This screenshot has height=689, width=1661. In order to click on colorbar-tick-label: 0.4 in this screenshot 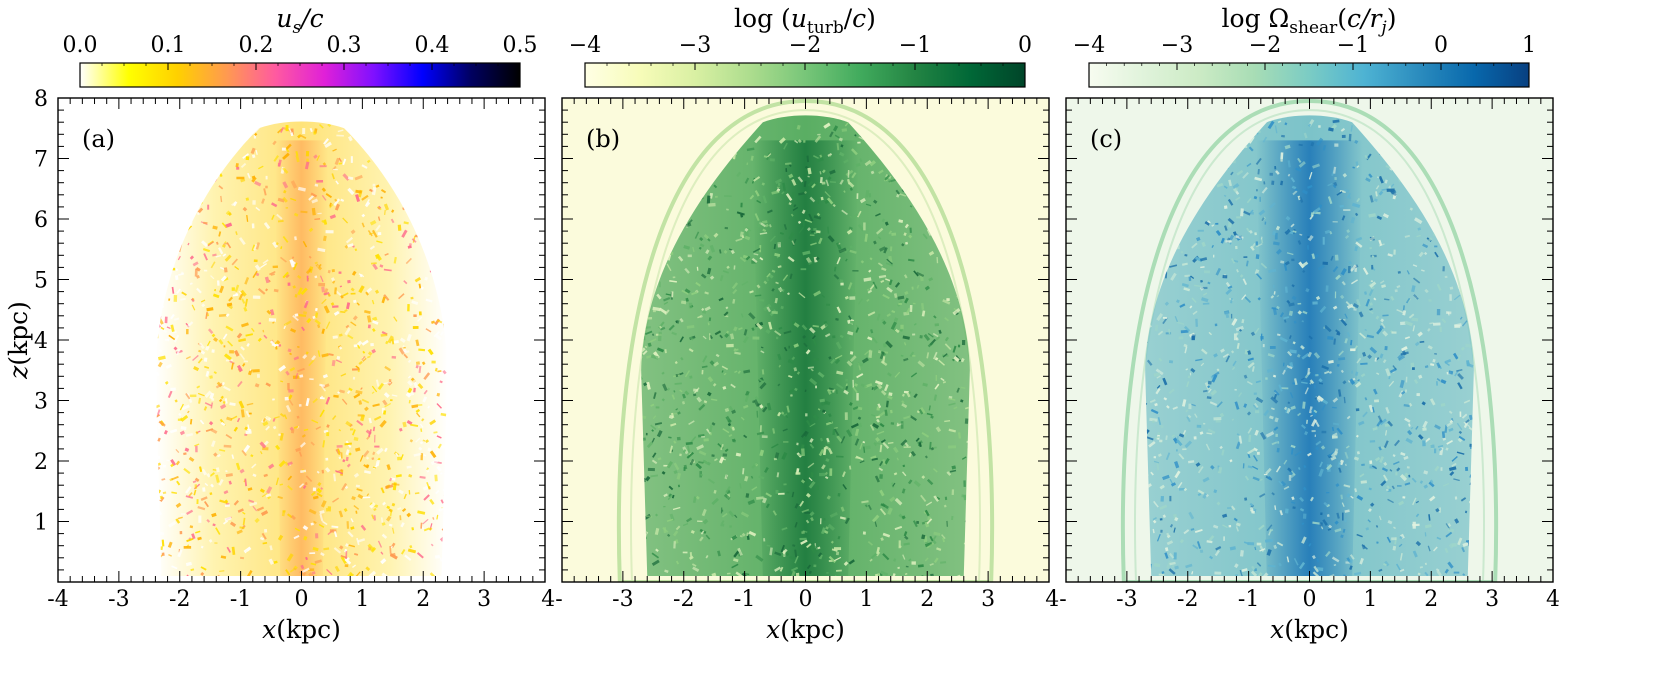, I will do `click(432, 45)`.